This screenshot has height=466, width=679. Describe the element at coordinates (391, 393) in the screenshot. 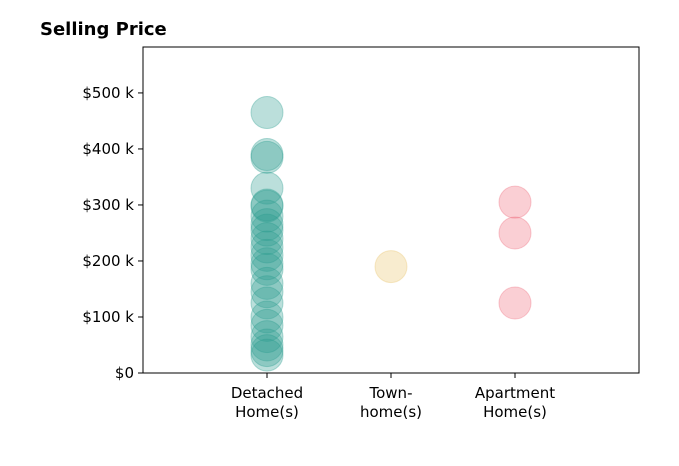

I see `x-category-label-line: Town-` at that location.